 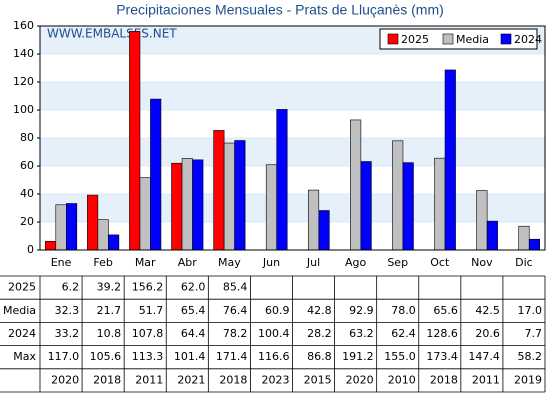 I want to click on table-cell: 60.9, so click(x=277, y=310).